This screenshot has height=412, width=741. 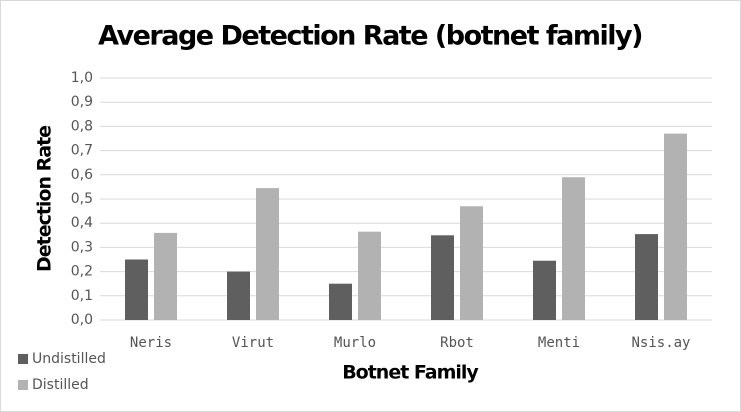 I want to click on x-tick-label: Virut, so click(x=253, y=343).